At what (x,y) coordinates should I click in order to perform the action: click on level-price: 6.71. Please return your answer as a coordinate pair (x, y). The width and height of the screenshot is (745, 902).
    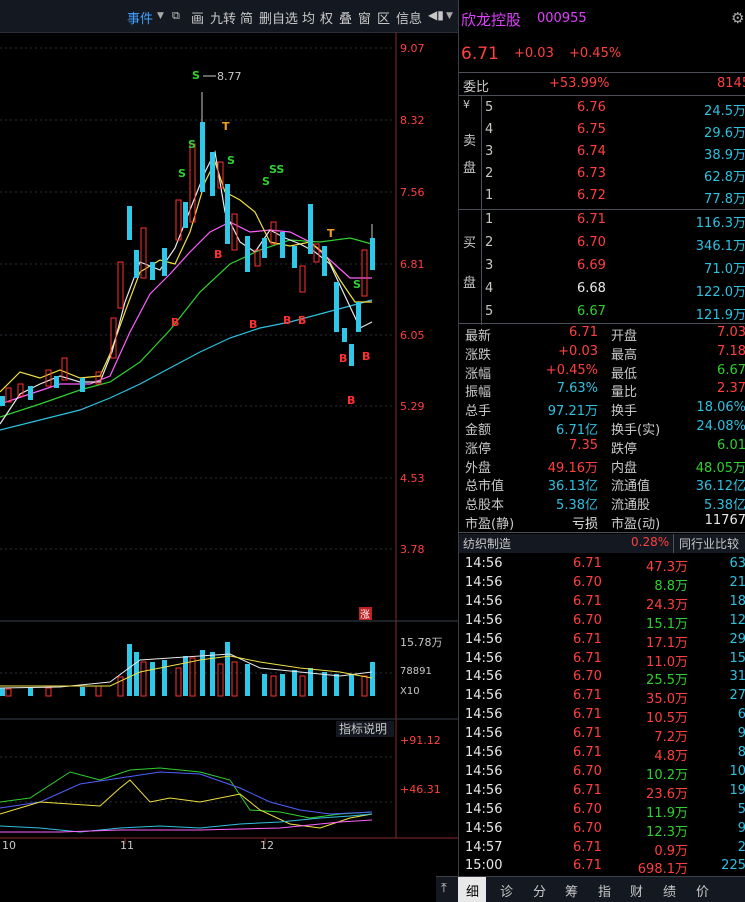
    Looking at the image, I should click on (591, 219).